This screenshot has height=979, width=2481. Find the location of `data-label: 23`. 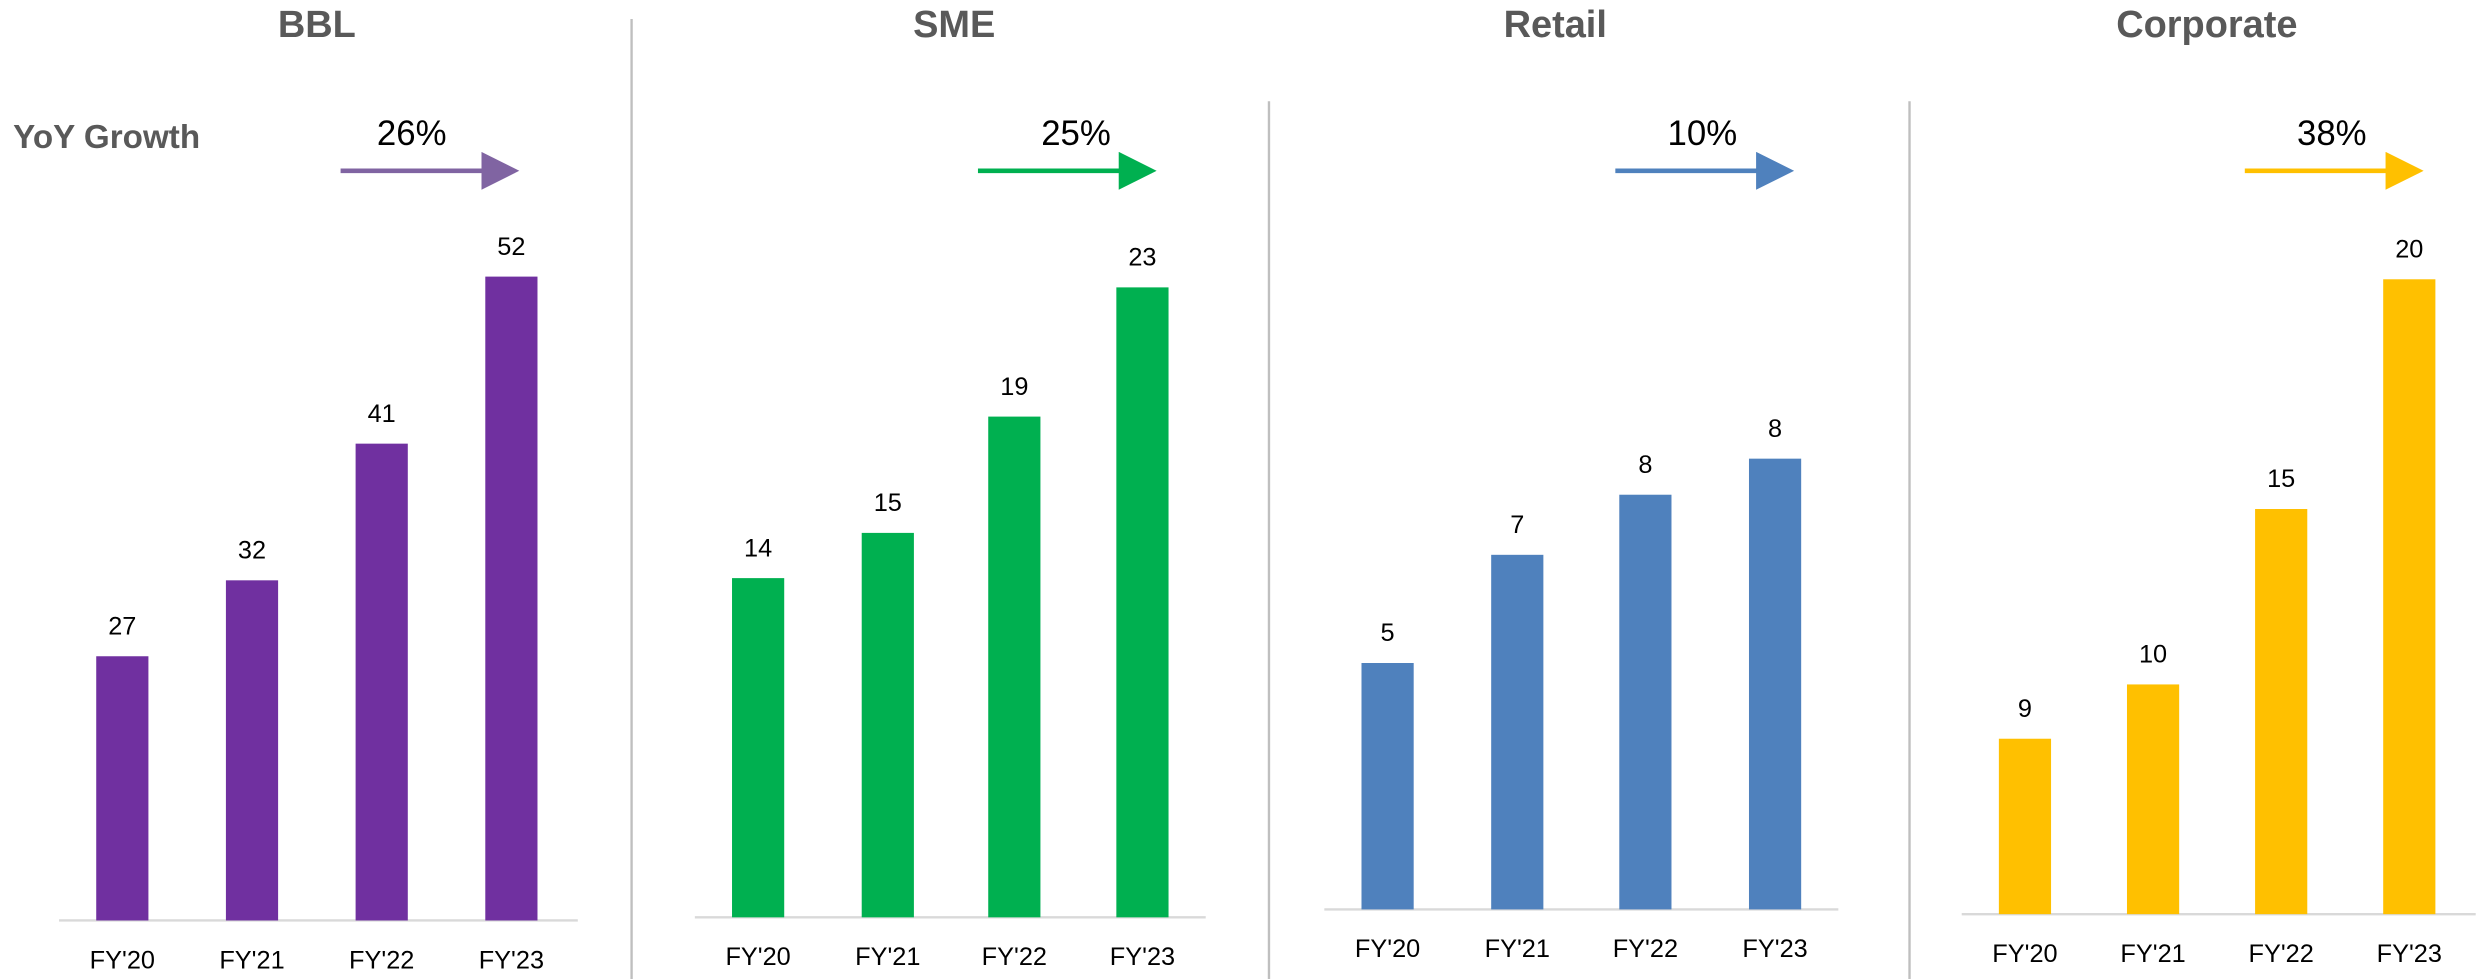

data-label: 23 is located at coordinates (1142, 258).